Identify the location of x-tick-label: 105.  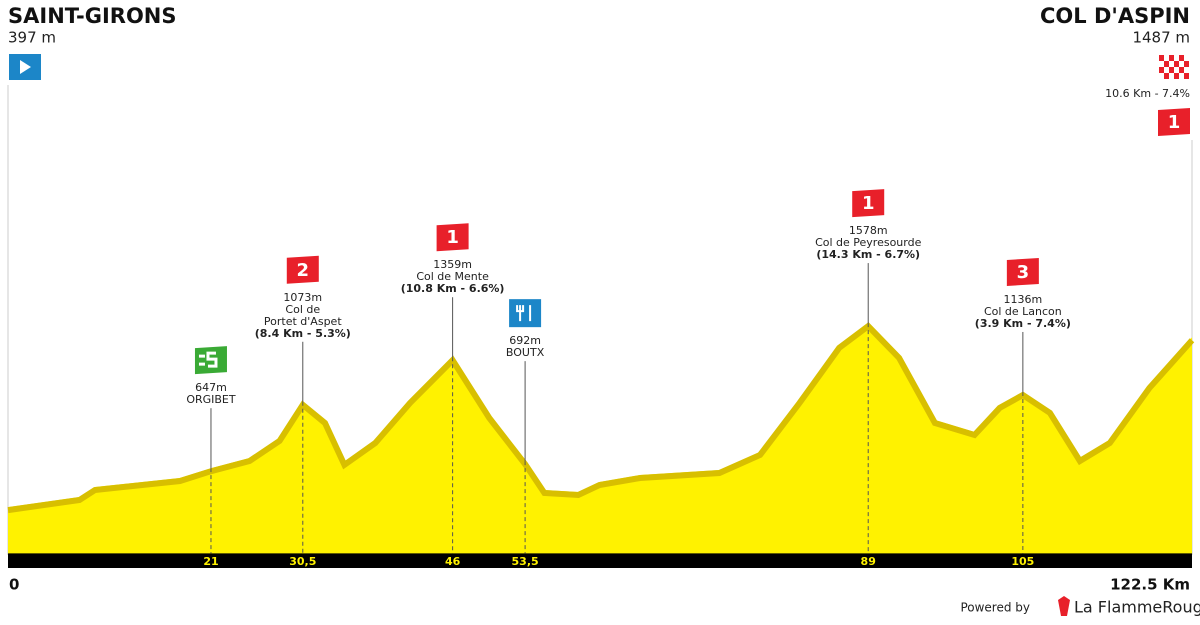
(1022, 561).